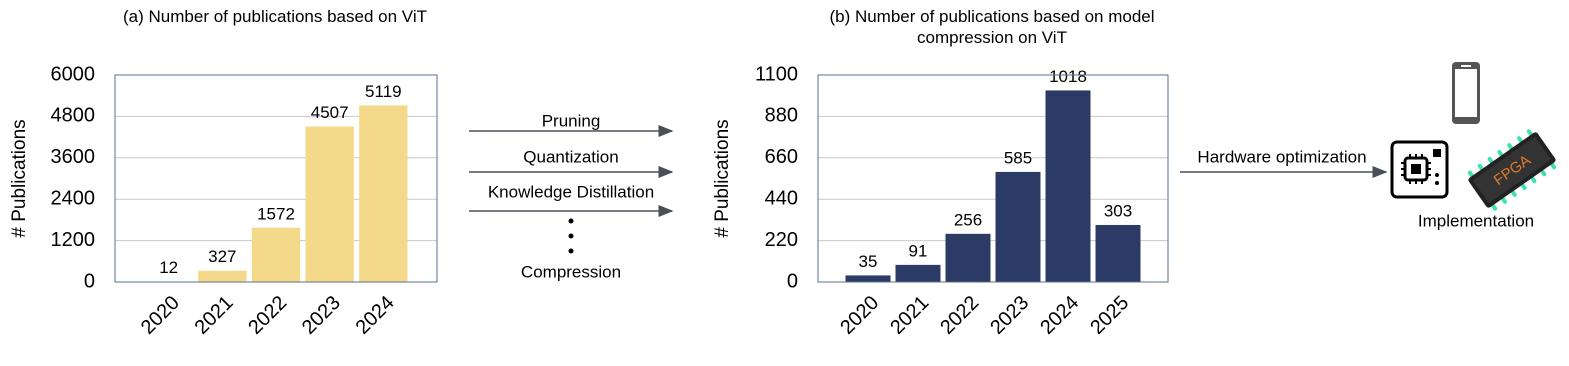 The width and height of the screenshot is (1569, 366). I want to click on value-label: 585, so click(1018, 157).